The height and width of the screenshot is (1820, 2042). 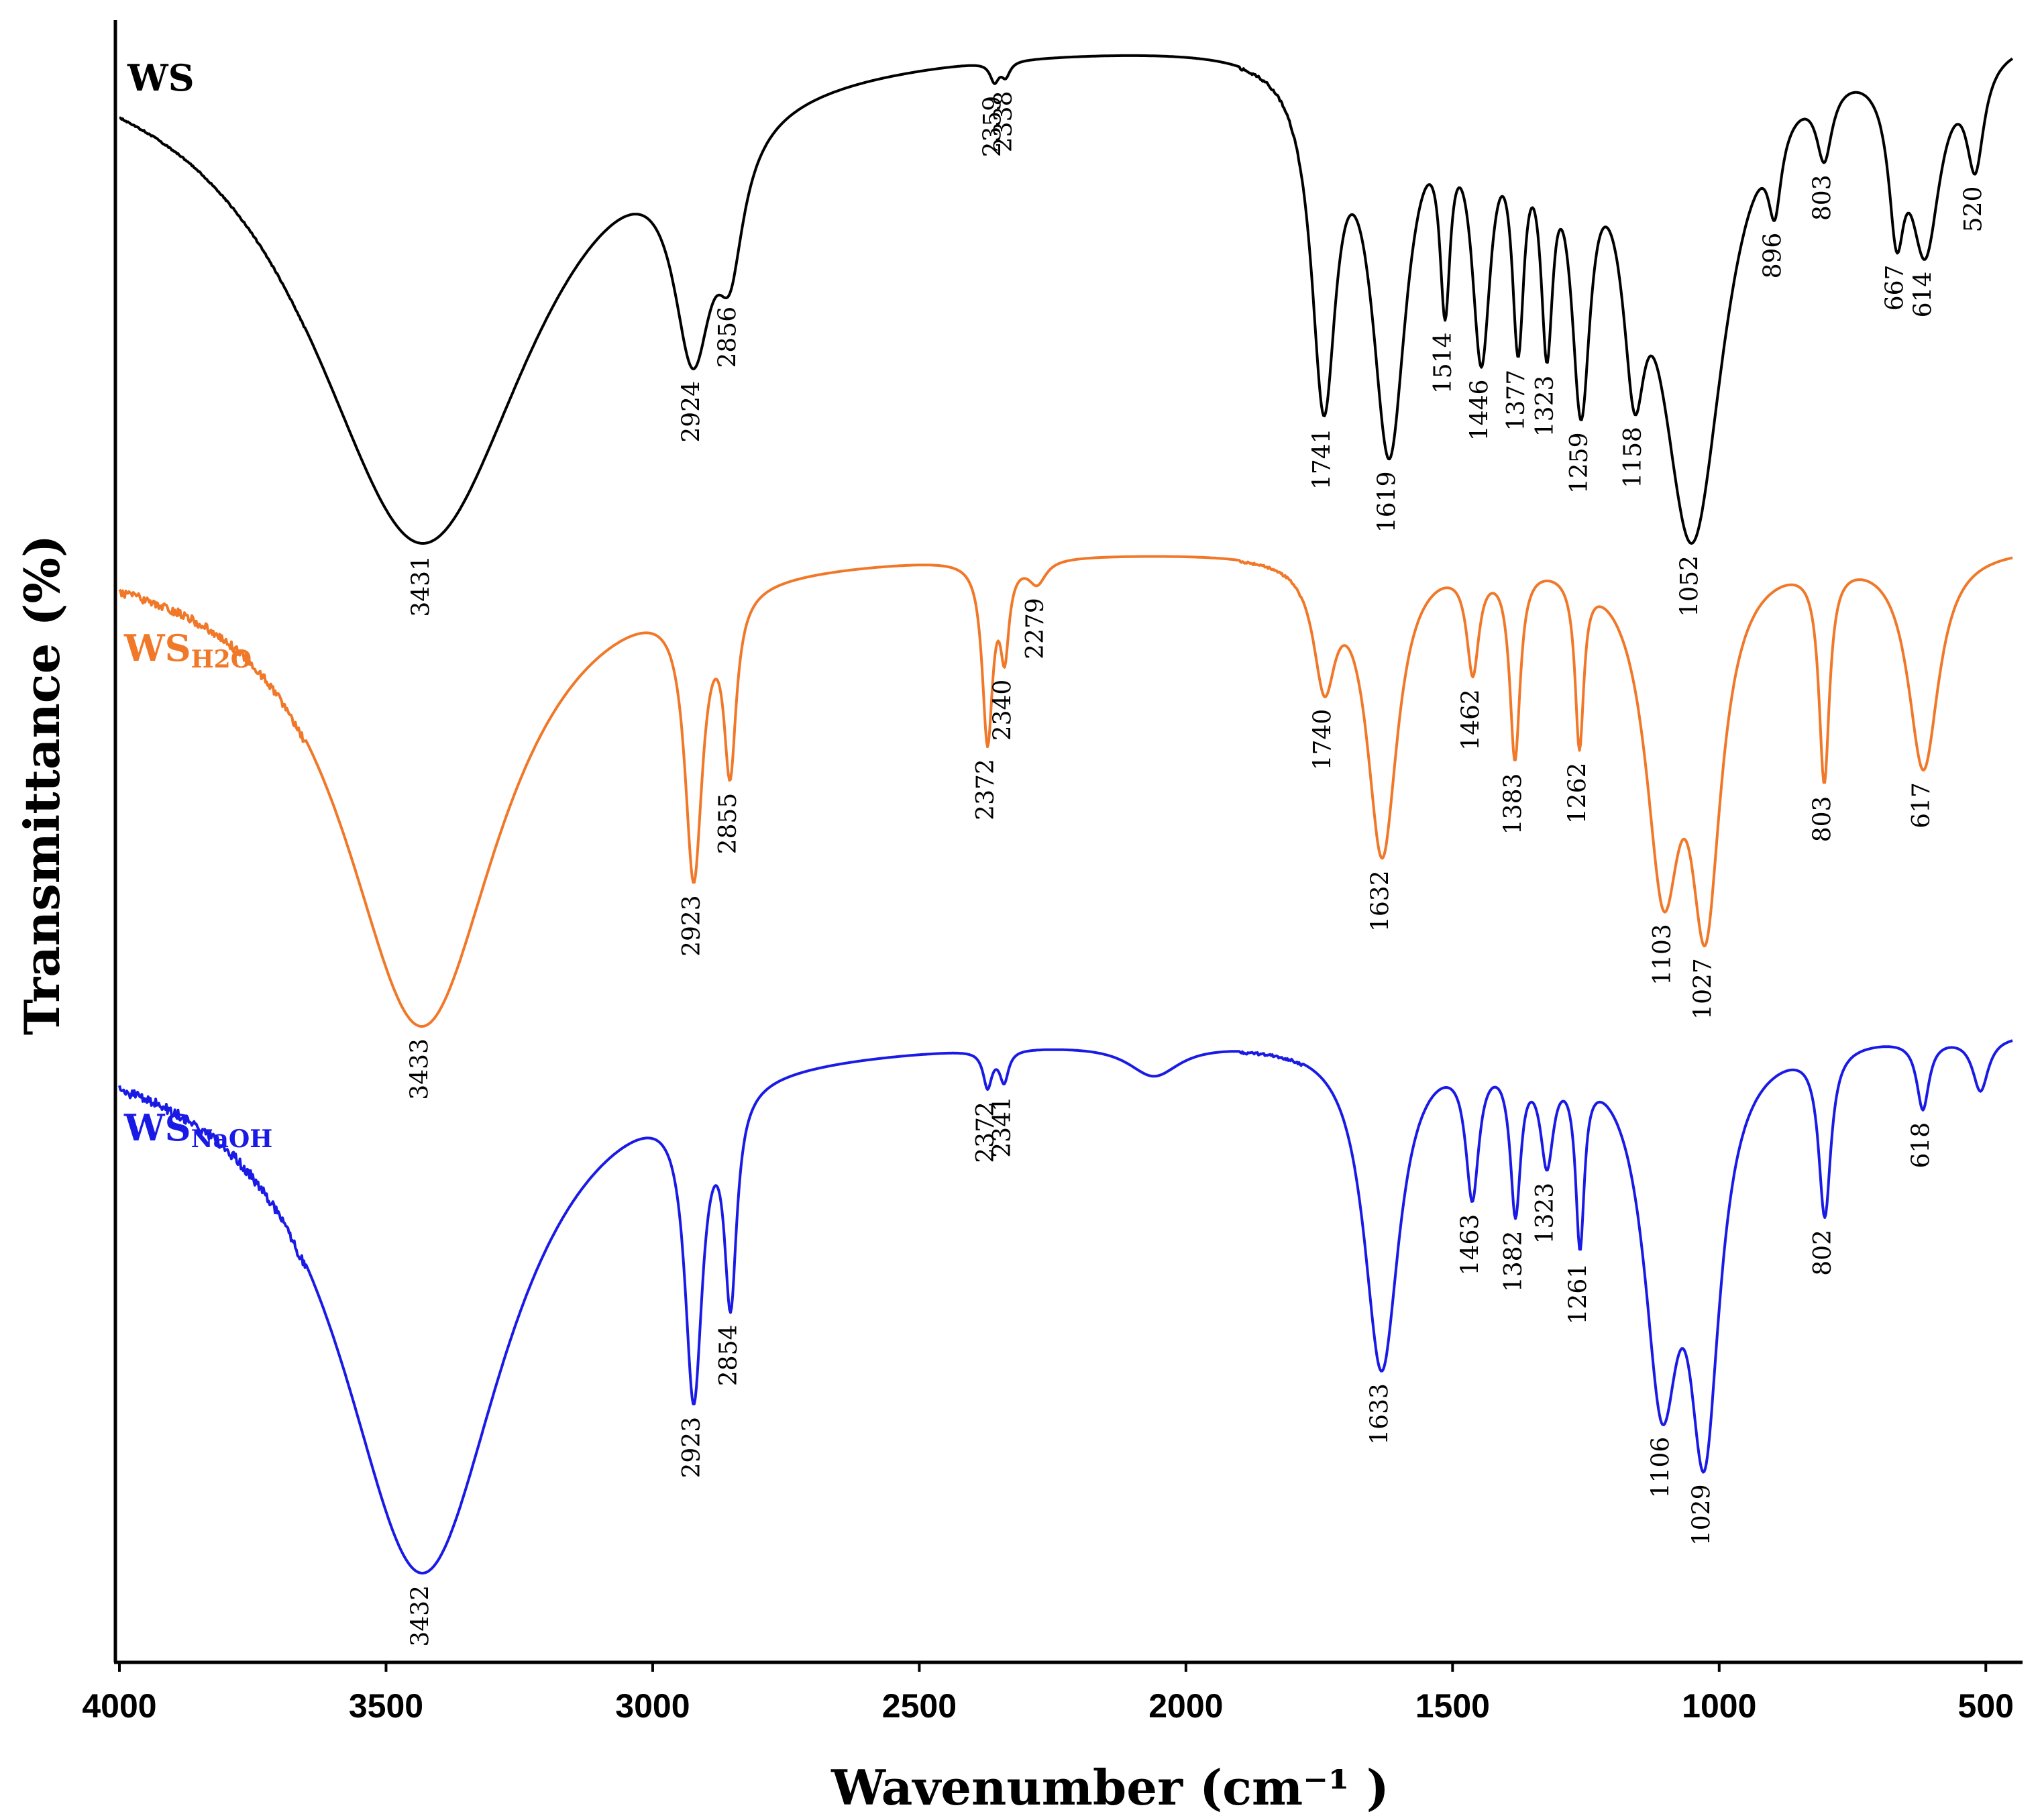 I want to click on peak-label-text: 1259, so click(x=1579, y=463).